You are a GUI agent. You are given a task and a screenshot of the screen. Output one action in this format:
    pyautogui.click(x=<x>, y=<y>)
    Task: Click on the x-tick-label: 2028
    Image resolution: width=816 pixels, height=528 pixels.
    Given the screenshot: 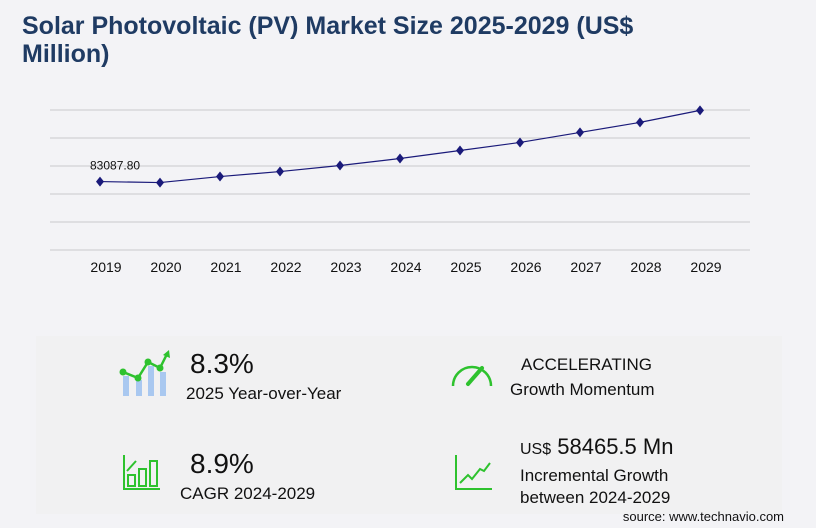 What is the action you would take?
    pyautogui.click(x=645, y=267)
    